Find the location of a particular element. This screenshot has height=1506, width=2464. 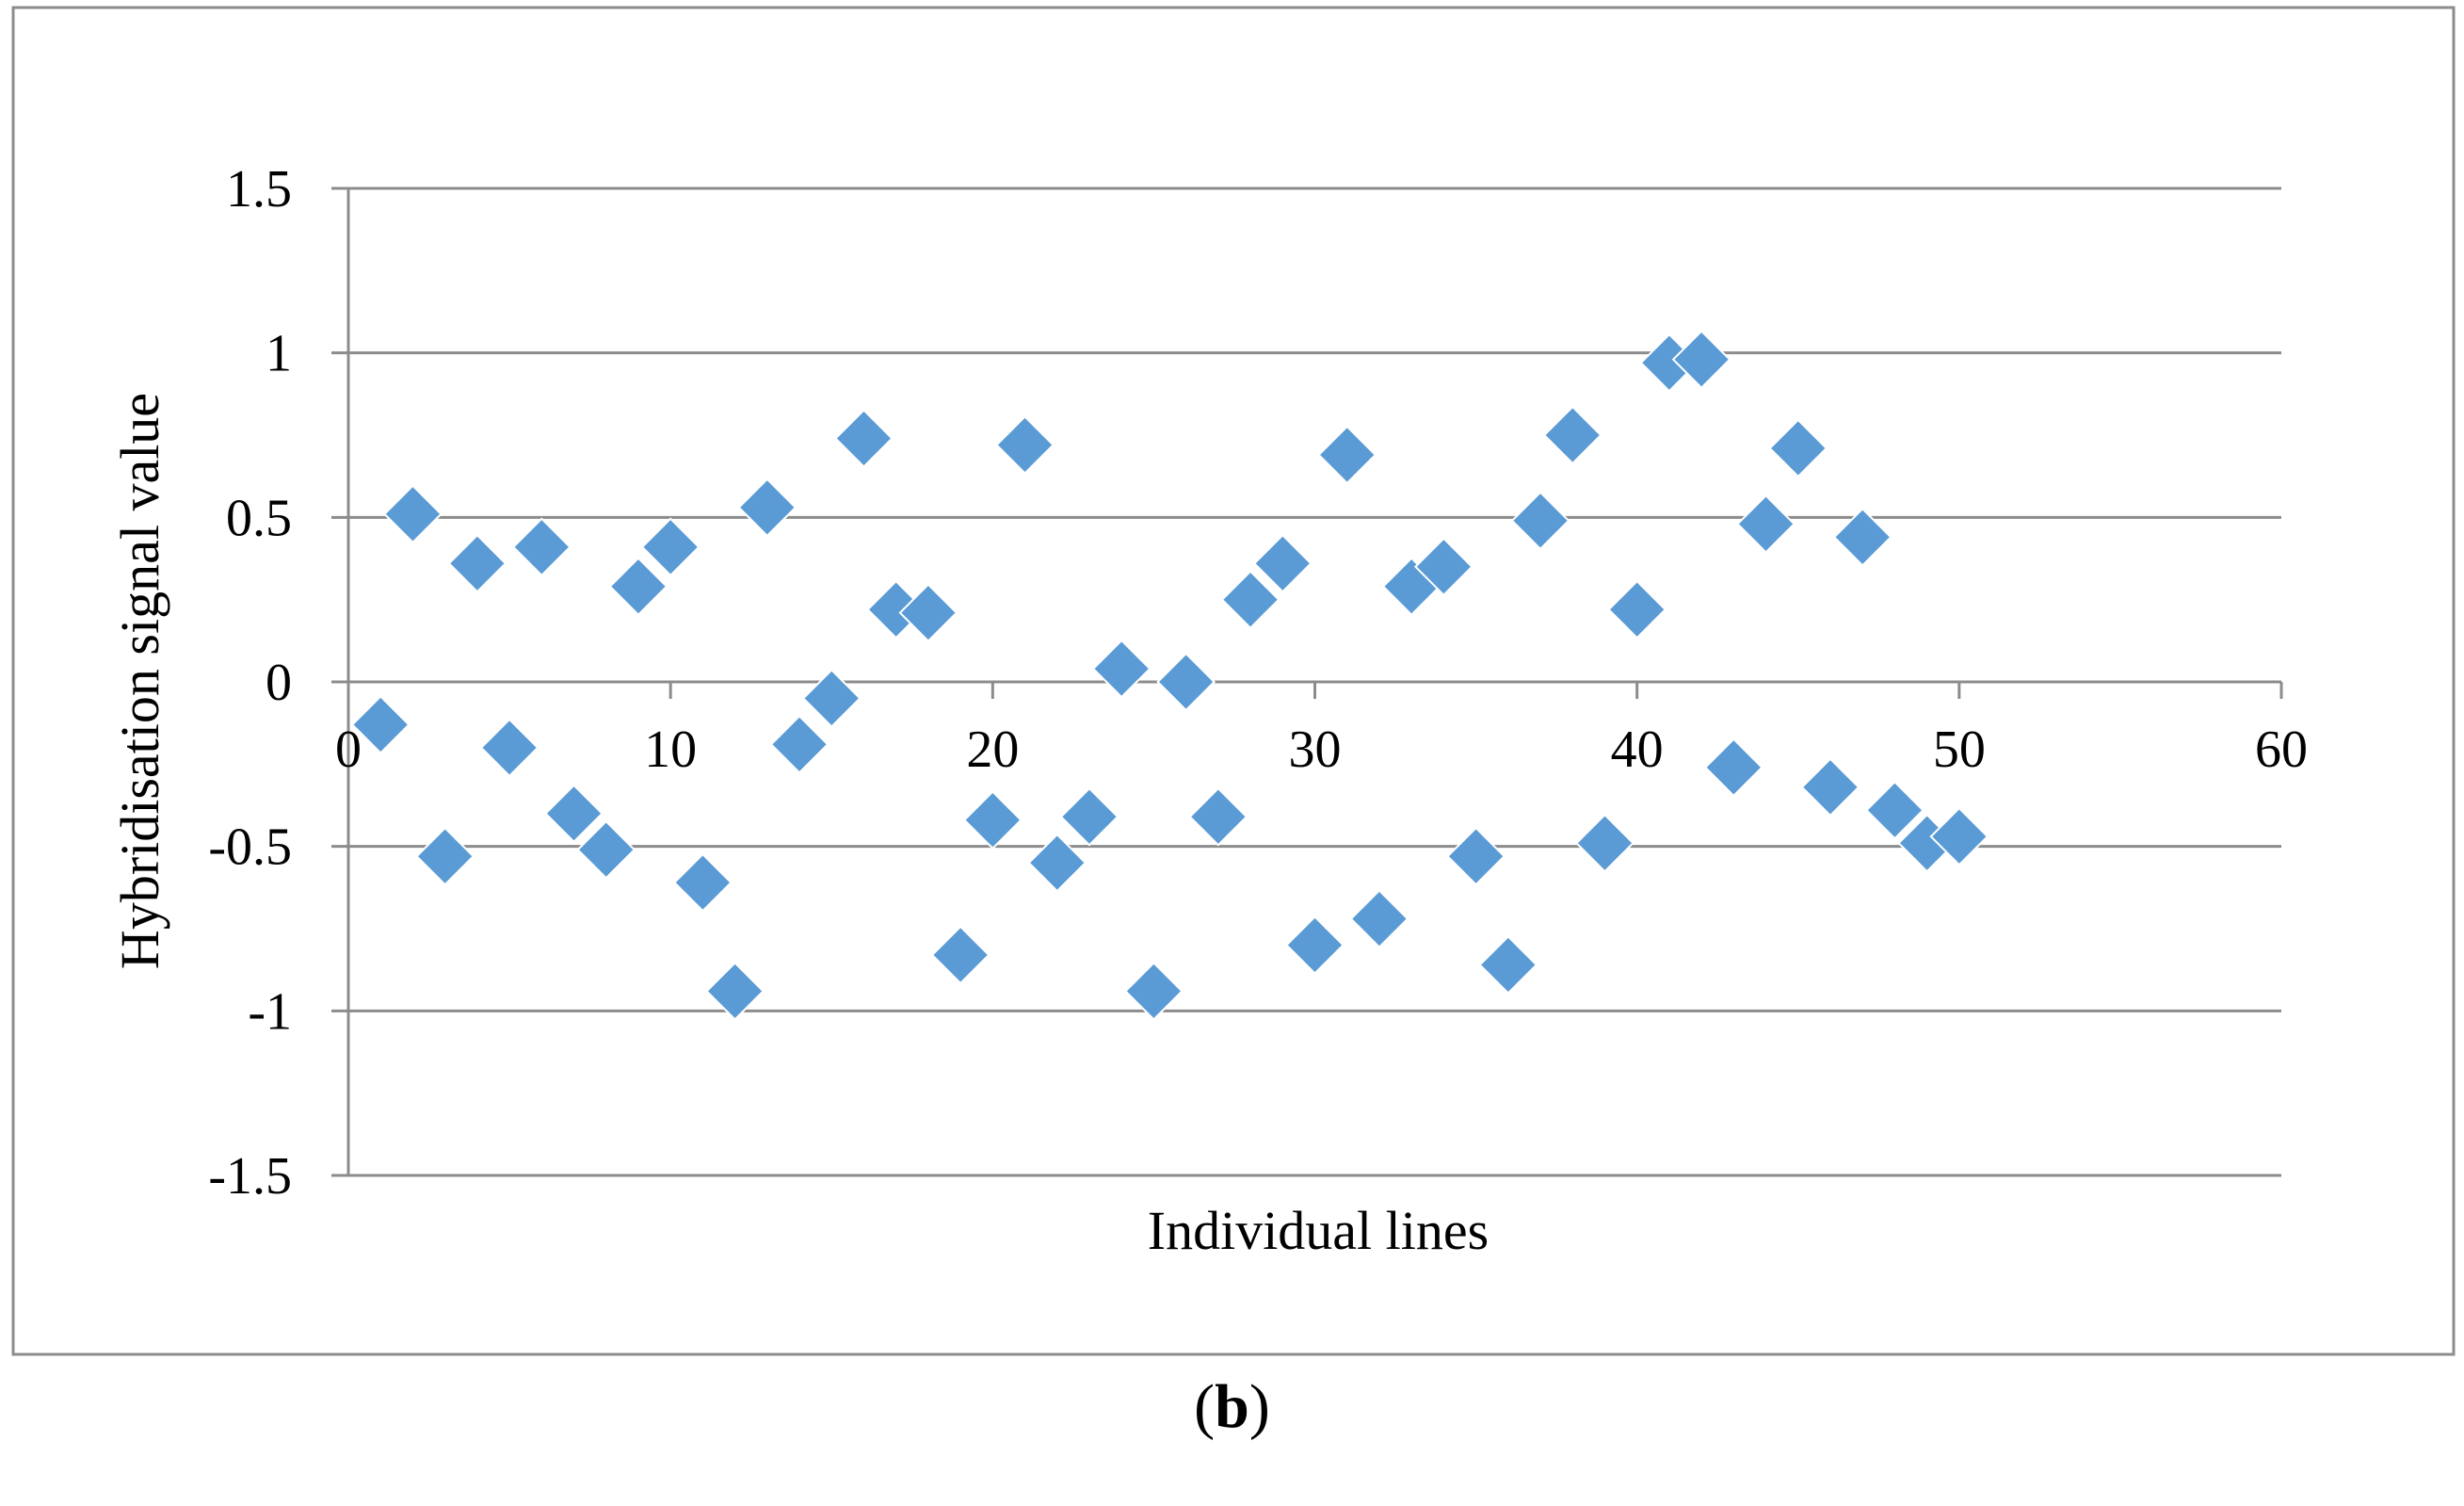

y-tick-label: 0 is located at coordinates (279, 683).